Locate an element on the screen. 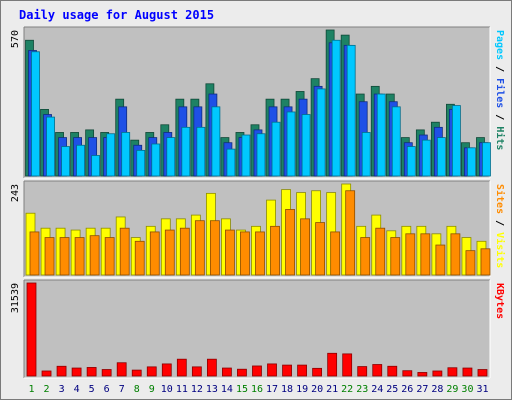 Image resolution: width=512 pixels, height=400 pixels. x-tick-day-20: 20 is located at coordinates (317, 389).